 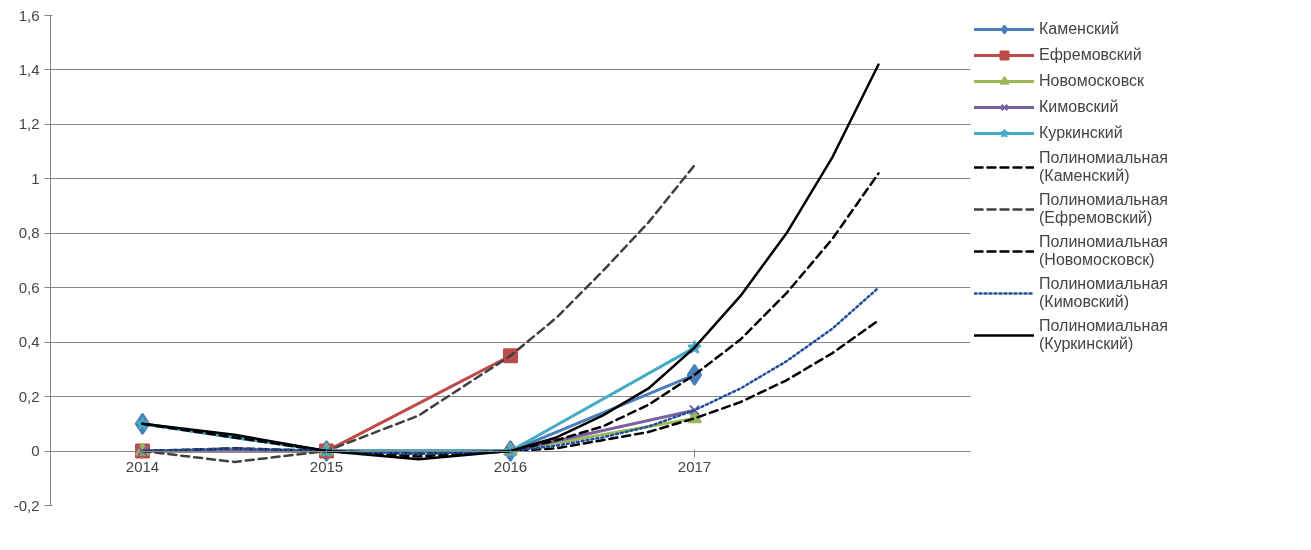 What do you see at coordinates (1103, 293) in the screenshot?
I see `legend-label: Полиномиальная (Кимовский)` at bounding box center [1103, 293].